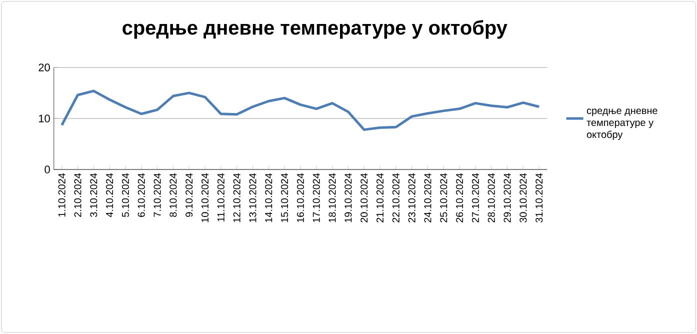  What do you see at coordinates (173, 195) in the screenshot?
I see `x-tick-label: 8.10.2024` at bounding box center [173, 195].